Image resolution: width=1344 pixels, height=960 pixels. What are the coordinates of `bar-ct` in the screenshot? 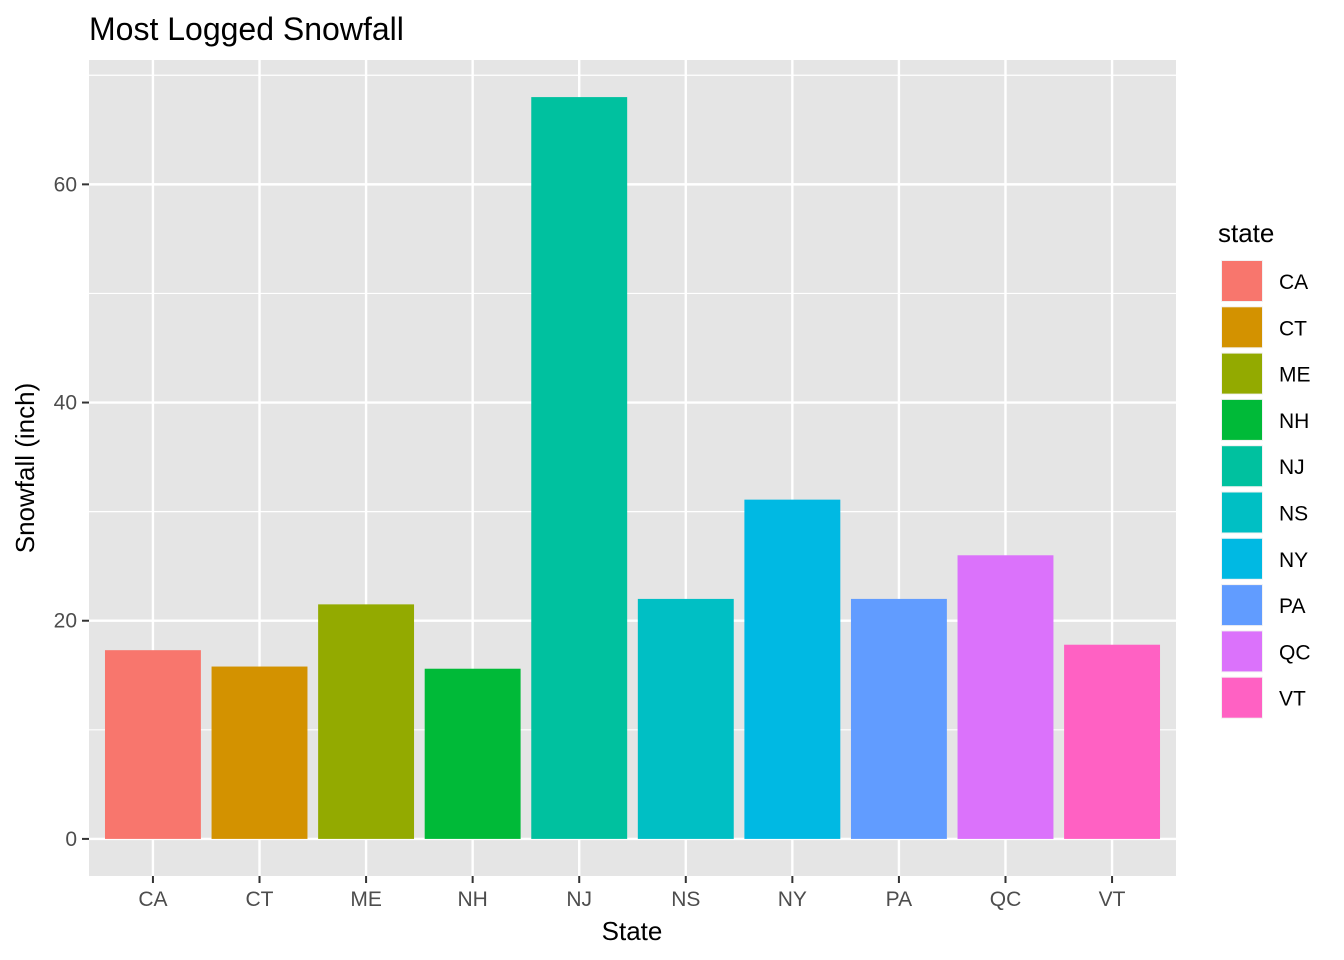 It's located at (259, 752).